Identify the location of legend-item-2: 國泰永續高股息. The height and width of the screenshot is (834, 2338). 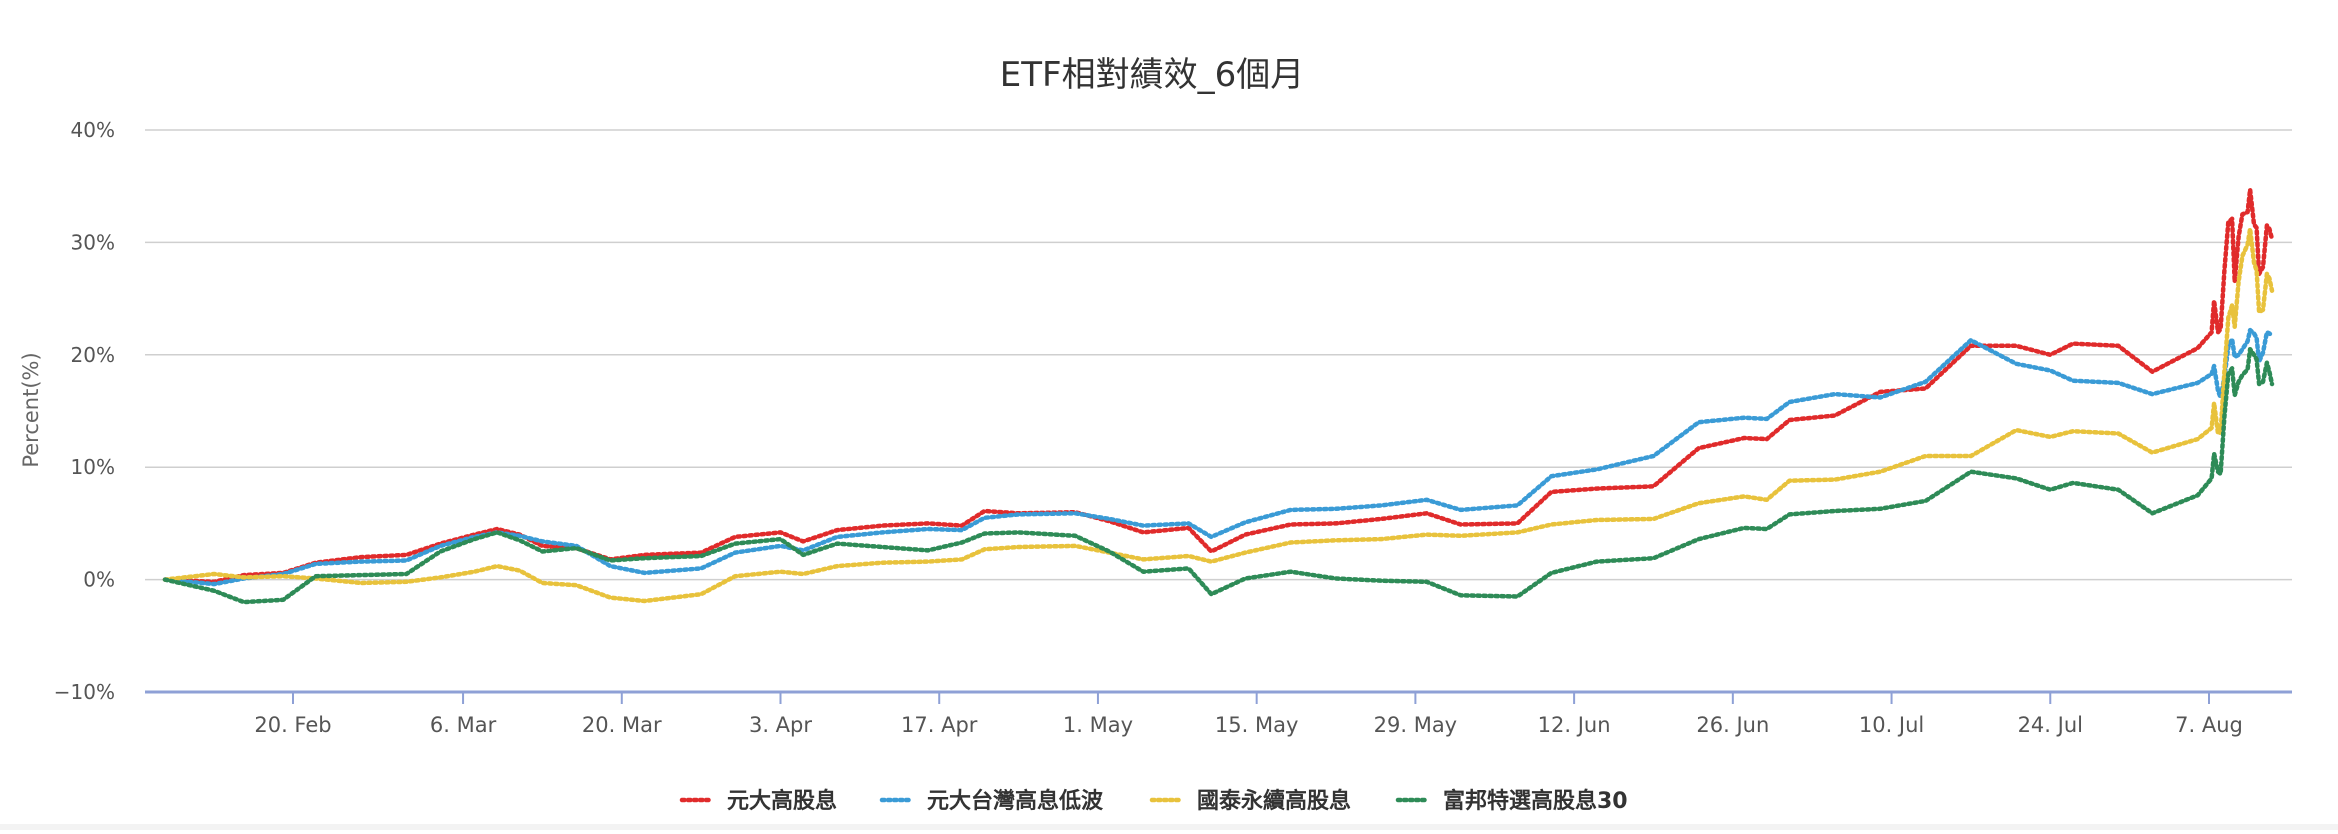
(1250, 801).